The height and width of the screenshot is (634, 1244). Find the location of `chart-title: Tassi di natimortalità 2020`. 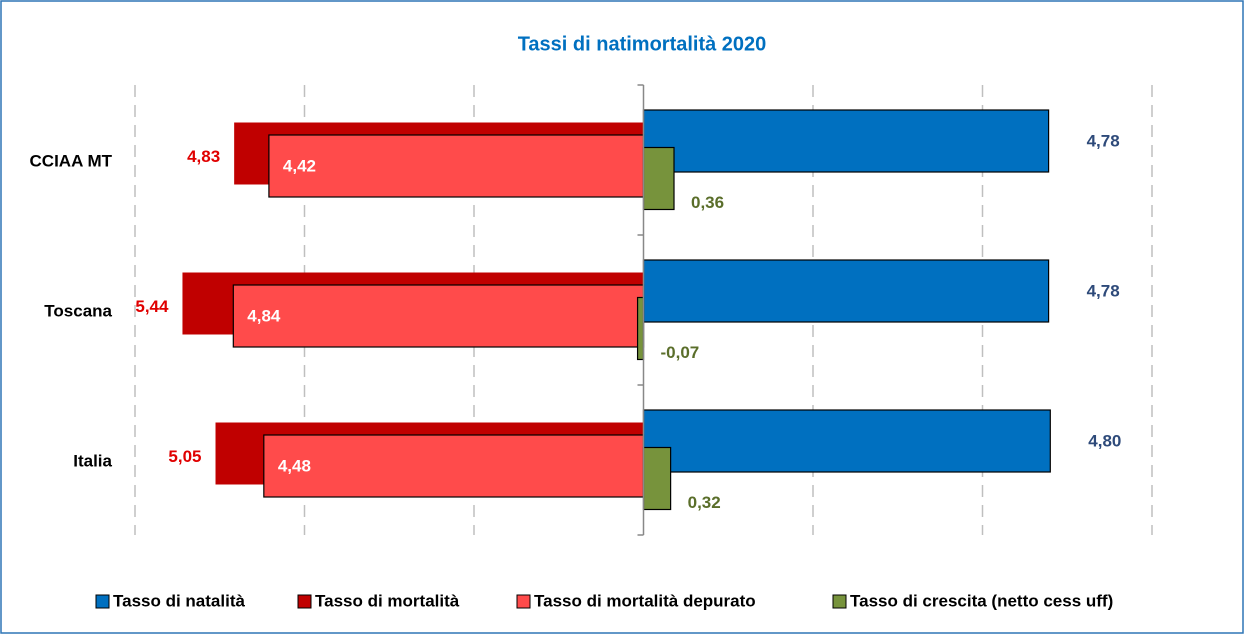

chart-title: Tassi di natimortalità 2020 is located at coordinates (642, 44).